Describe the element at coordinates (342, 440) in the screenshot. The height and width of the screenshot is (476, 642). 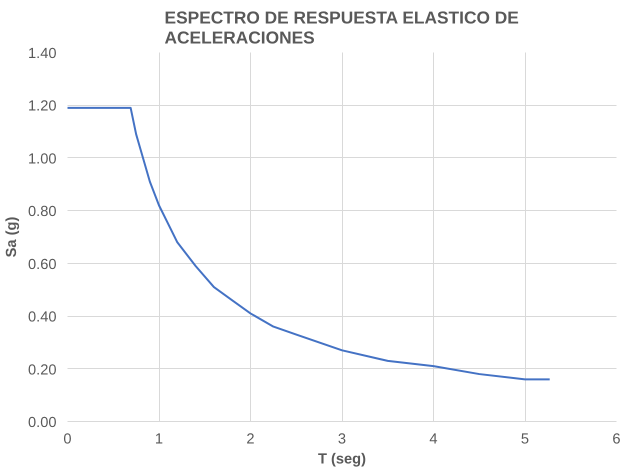
I see `x-tick-label: 3` at that location.